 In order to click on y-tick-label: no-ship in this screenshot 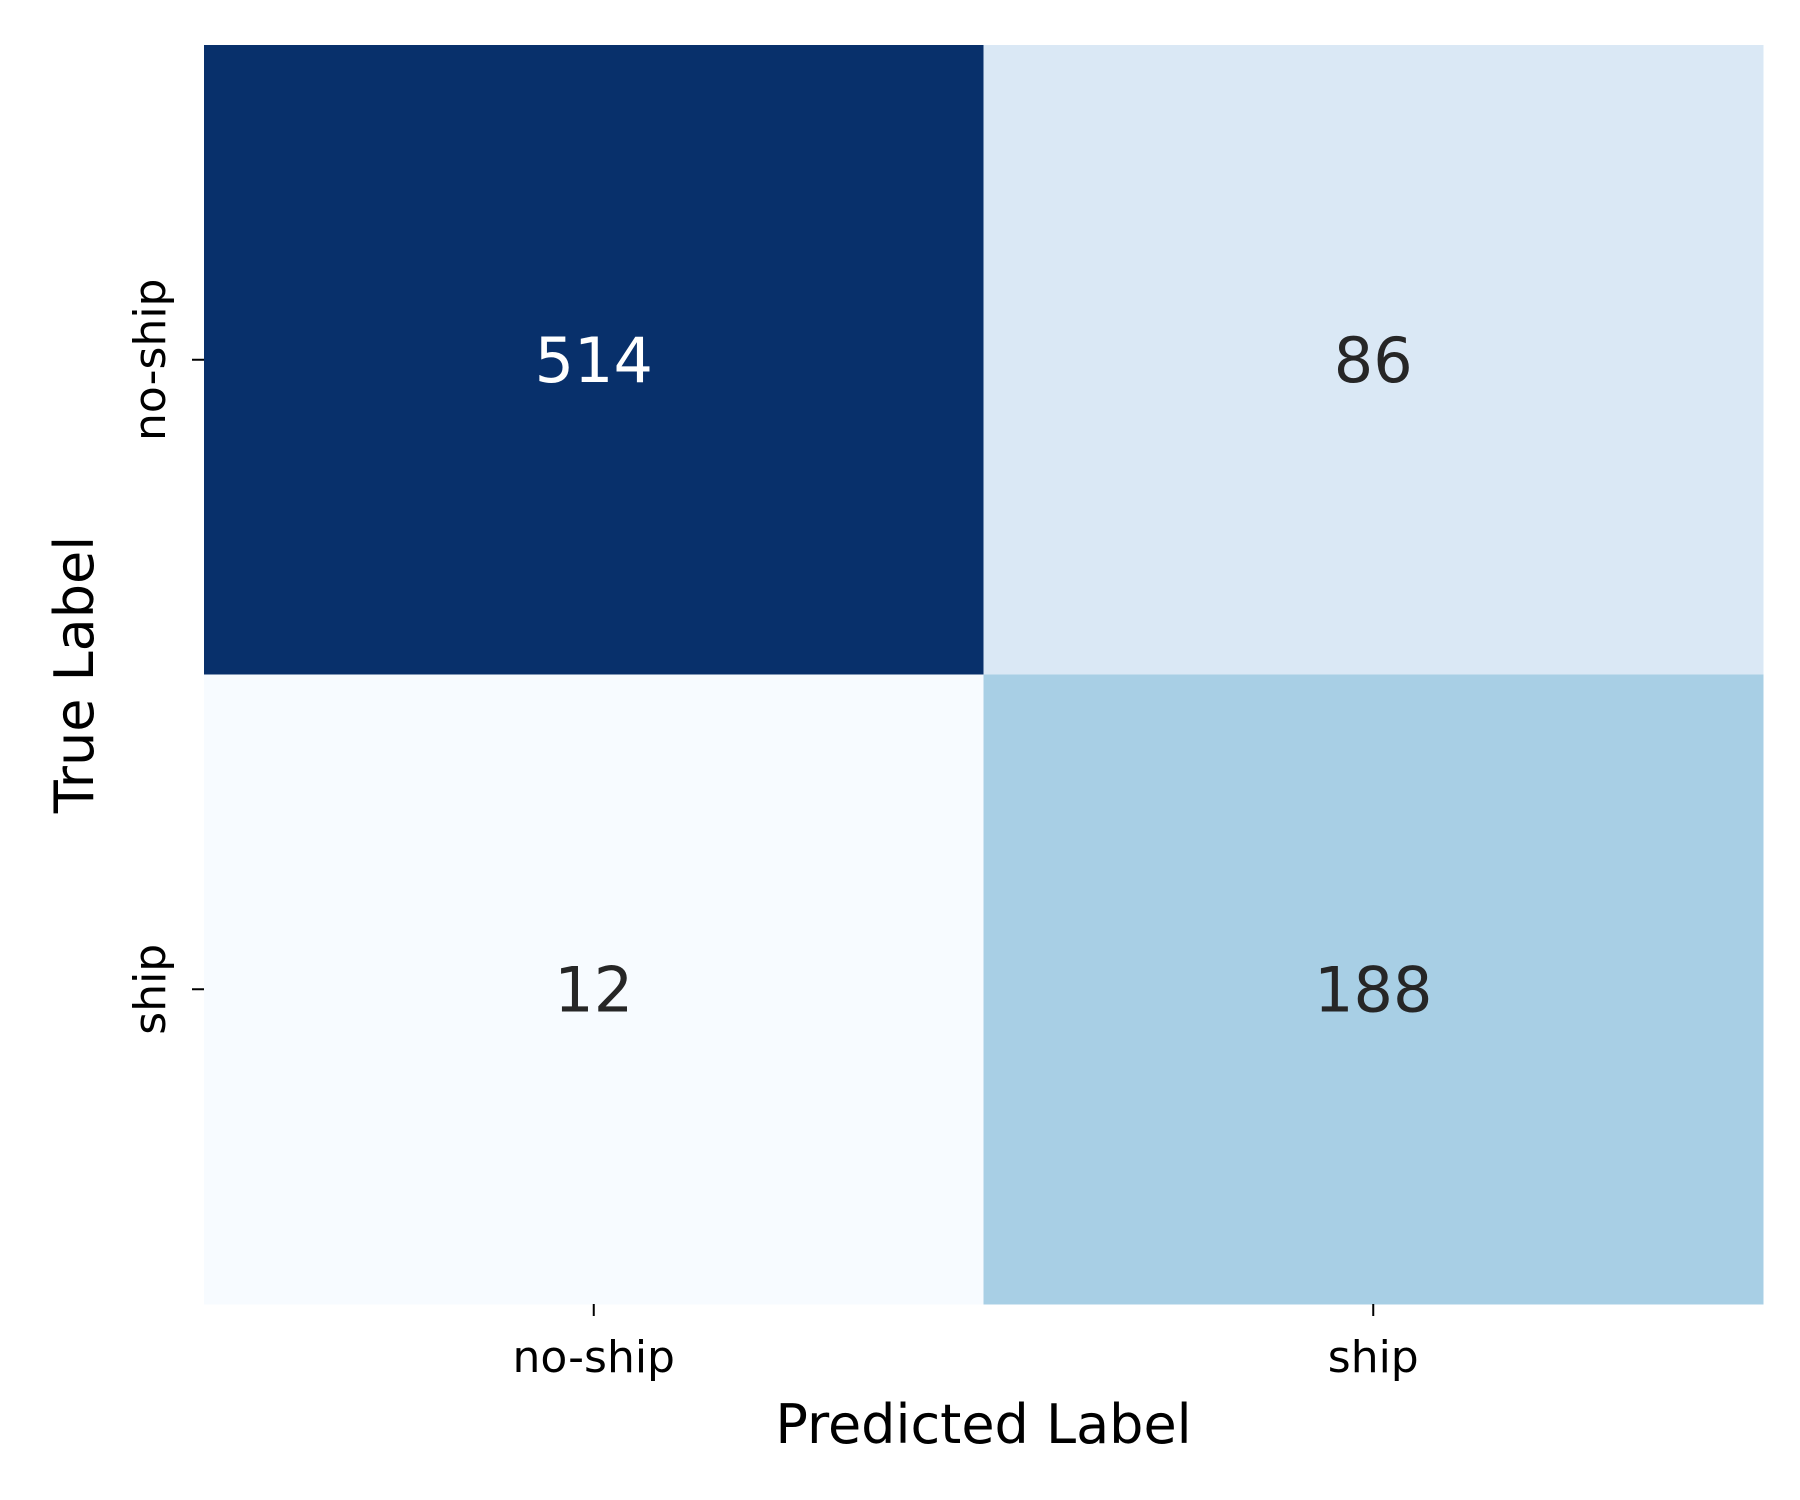, I will do `click(150, 360)`.